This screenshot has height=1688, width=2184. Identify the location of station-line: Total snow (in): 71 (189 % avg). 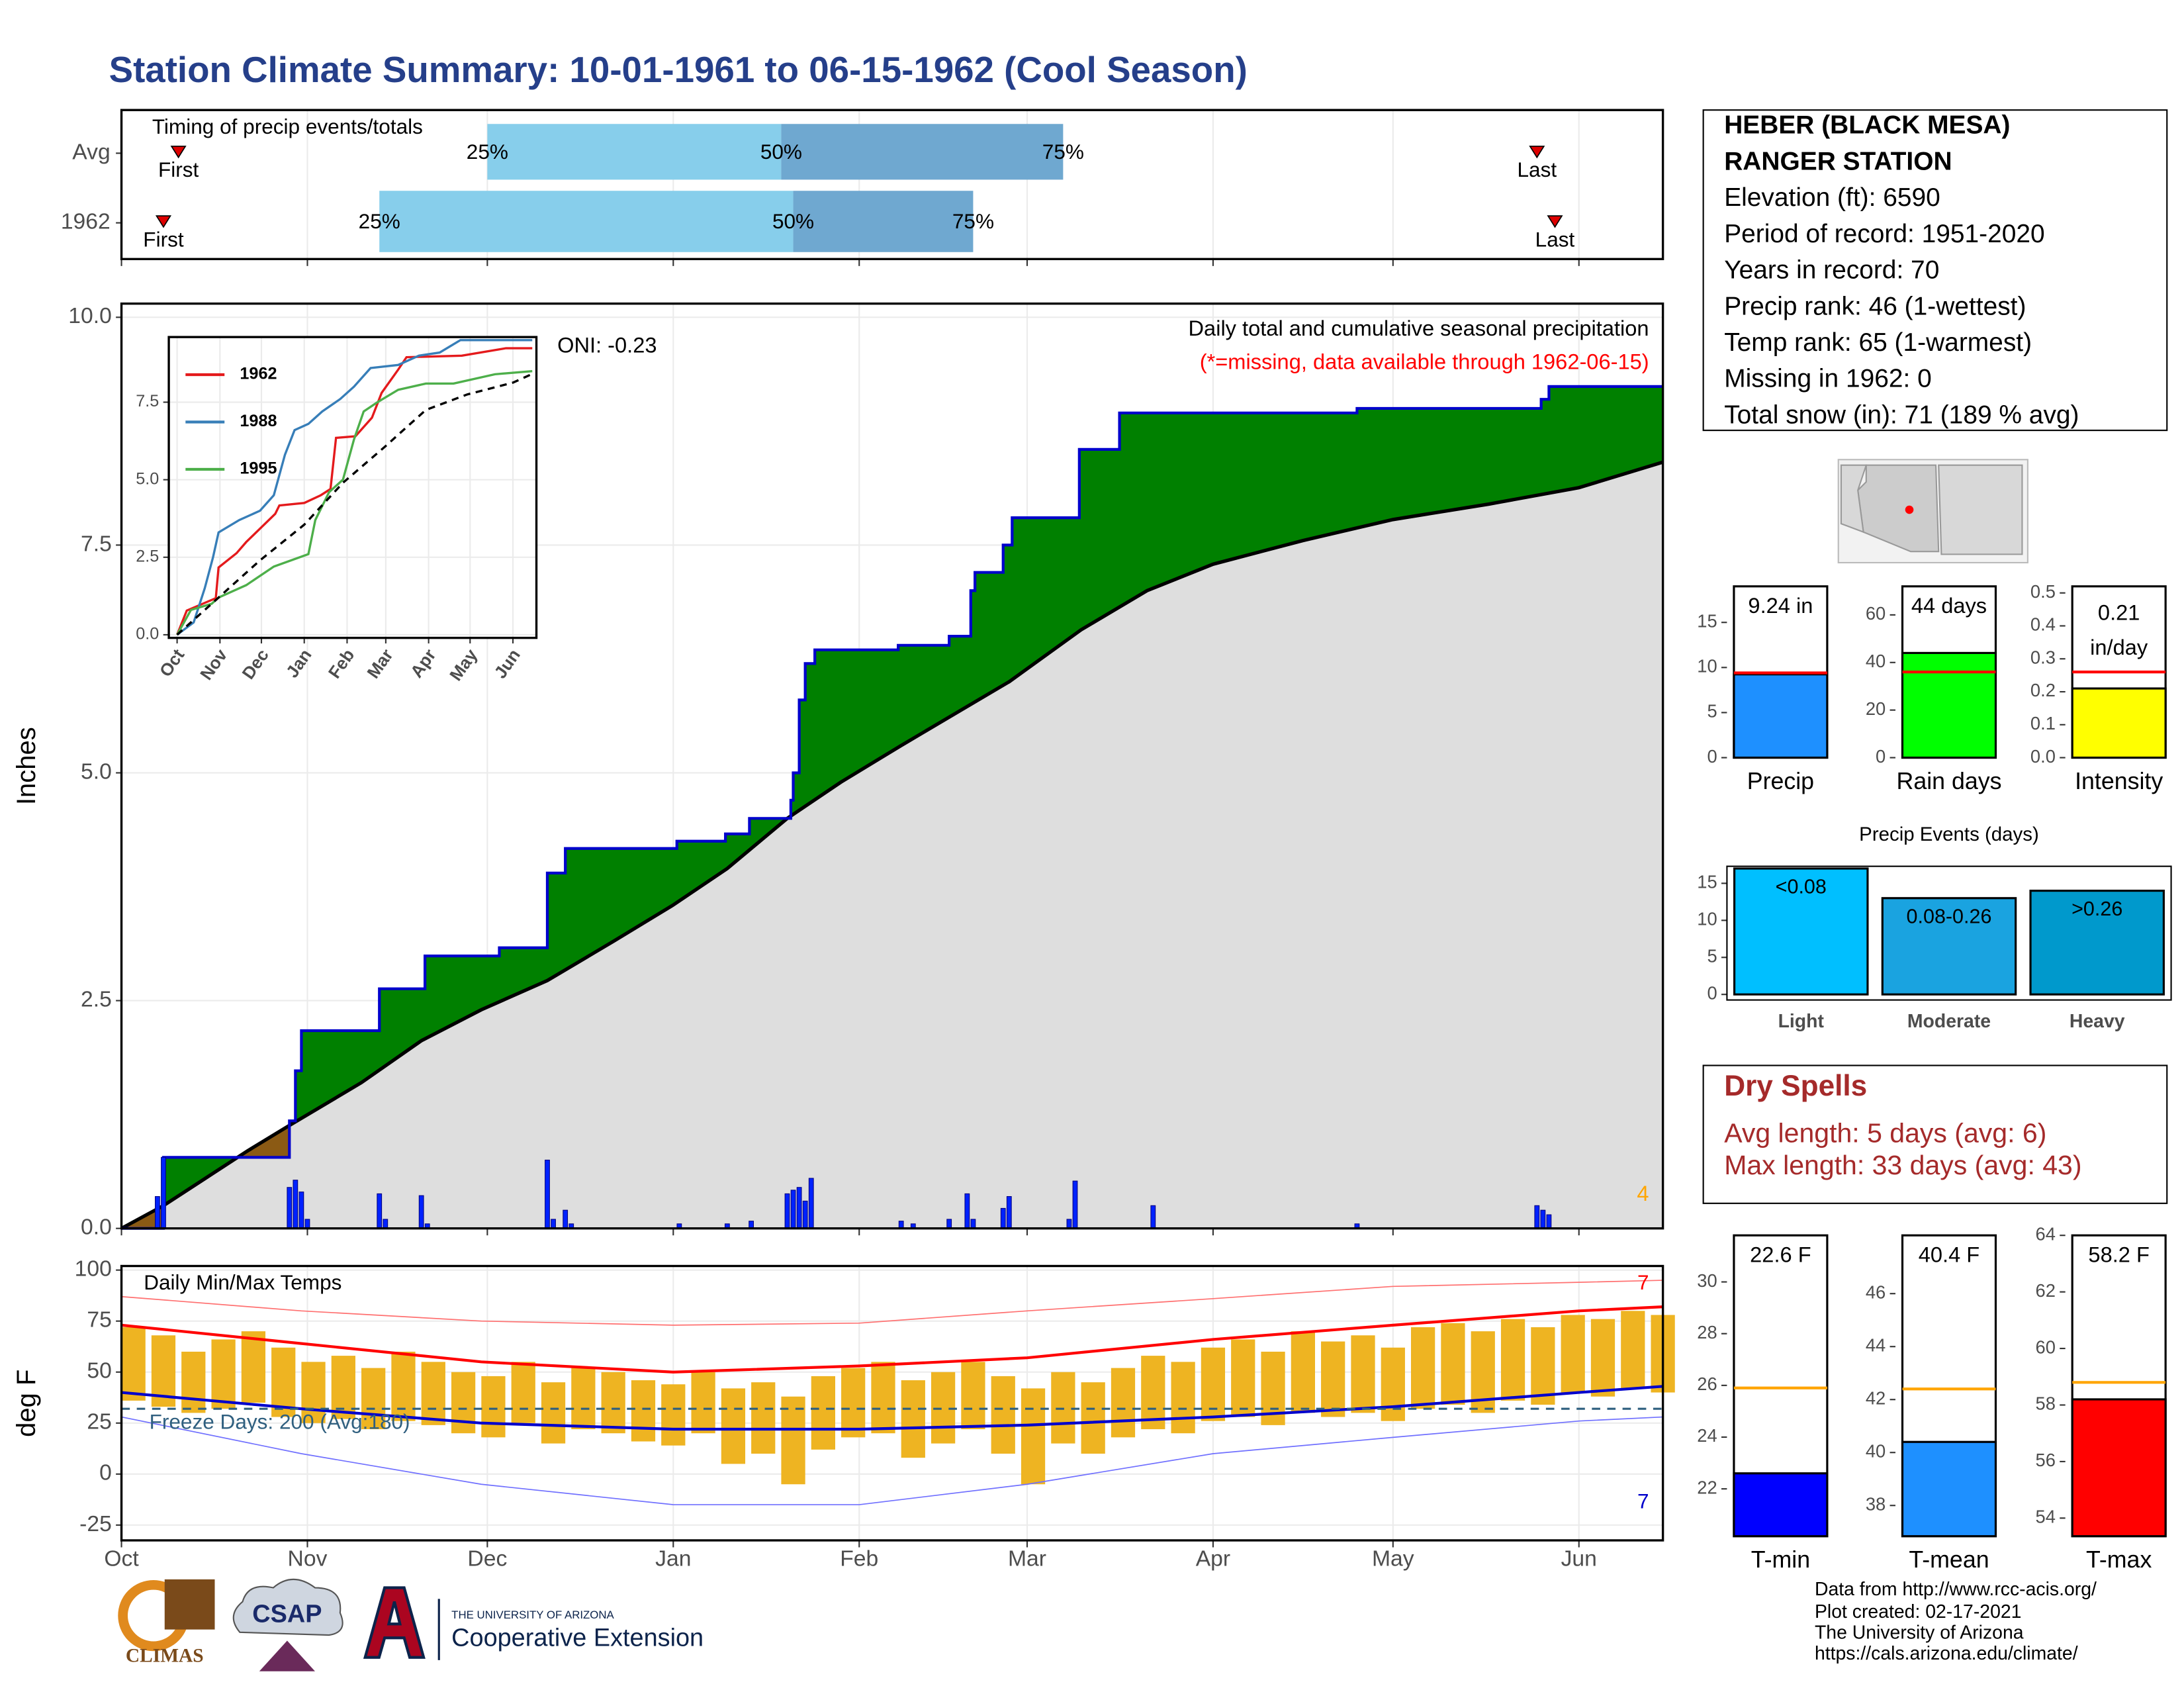
(1901, 414).